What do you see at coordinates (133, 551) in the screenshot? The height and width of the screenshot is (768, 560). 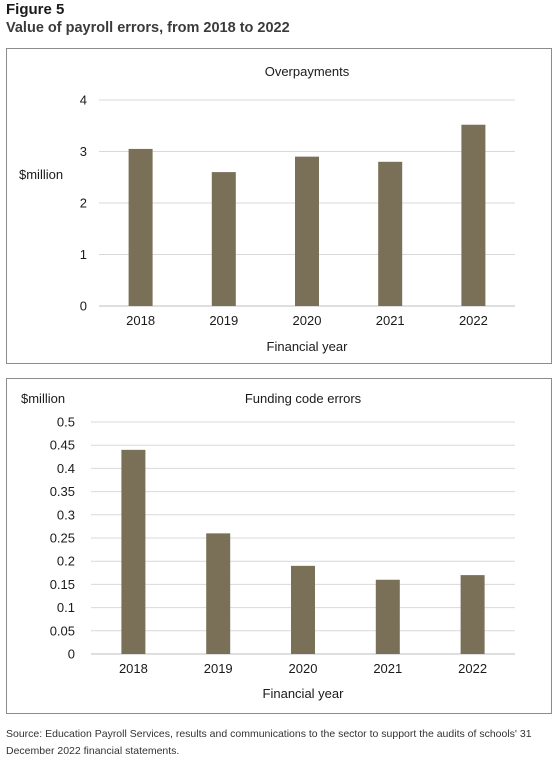 I see `funding-code-errors-bar-2018` at bounding box center [133, 551].